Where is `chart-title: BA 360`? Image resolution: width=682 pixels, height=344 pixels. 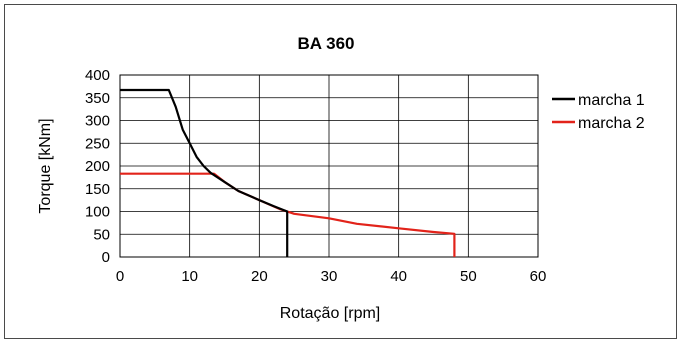 chart-title: BA 360 is located at coordinates (325, 43).